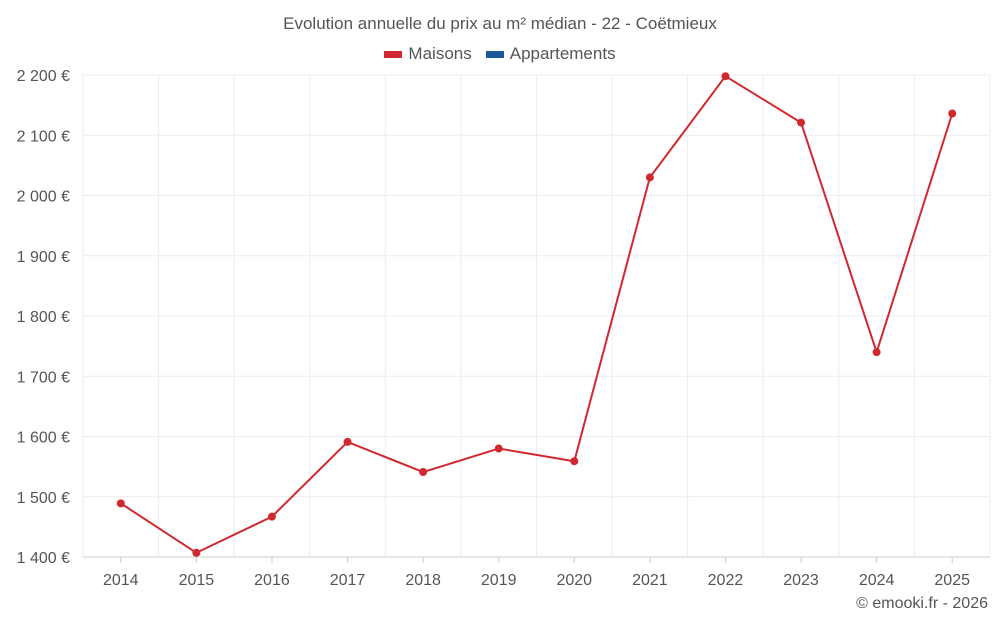 Image resolution: width=1000 pixels, height=625 pixels. I want to click on x-tick-label: 2016, so click(272, 580).